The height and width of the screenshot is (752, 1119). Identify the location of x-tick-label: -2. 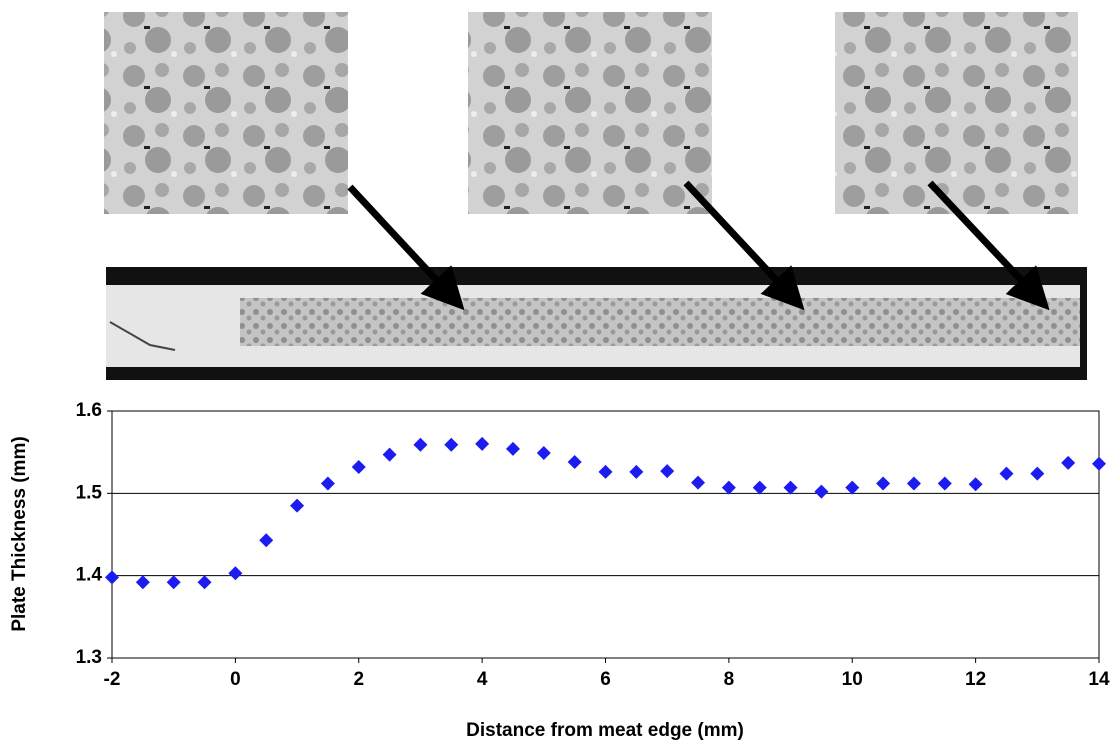
(112, 679).